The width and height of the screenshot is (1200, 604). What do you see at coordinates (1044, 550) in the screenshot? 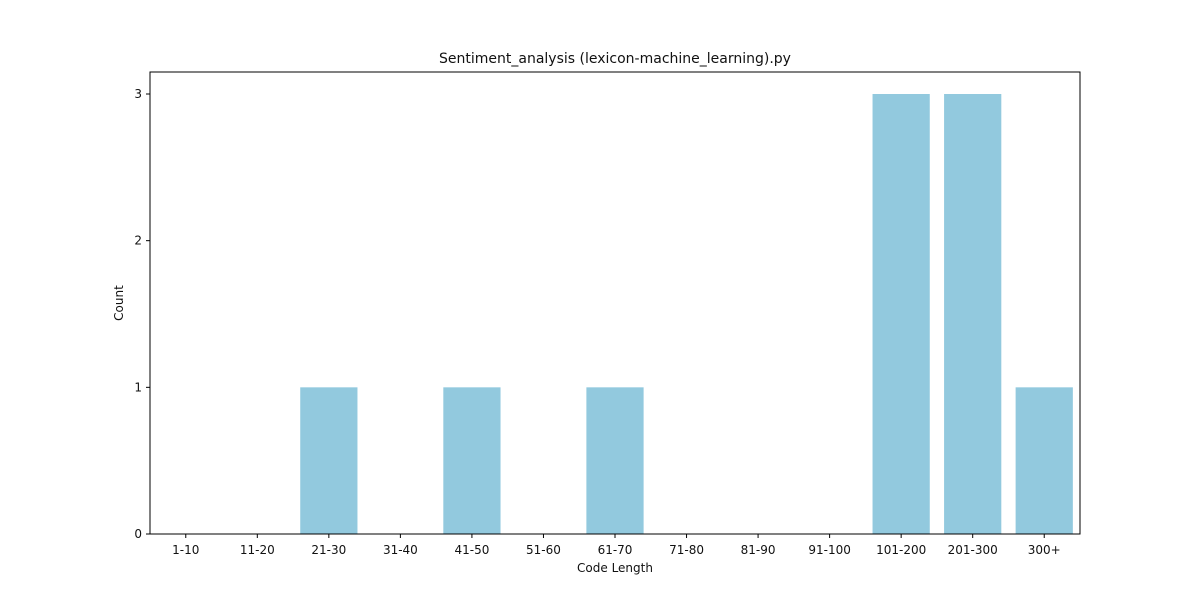
I see `x-tick-label: 300+` at bounding box center [1044, 550].